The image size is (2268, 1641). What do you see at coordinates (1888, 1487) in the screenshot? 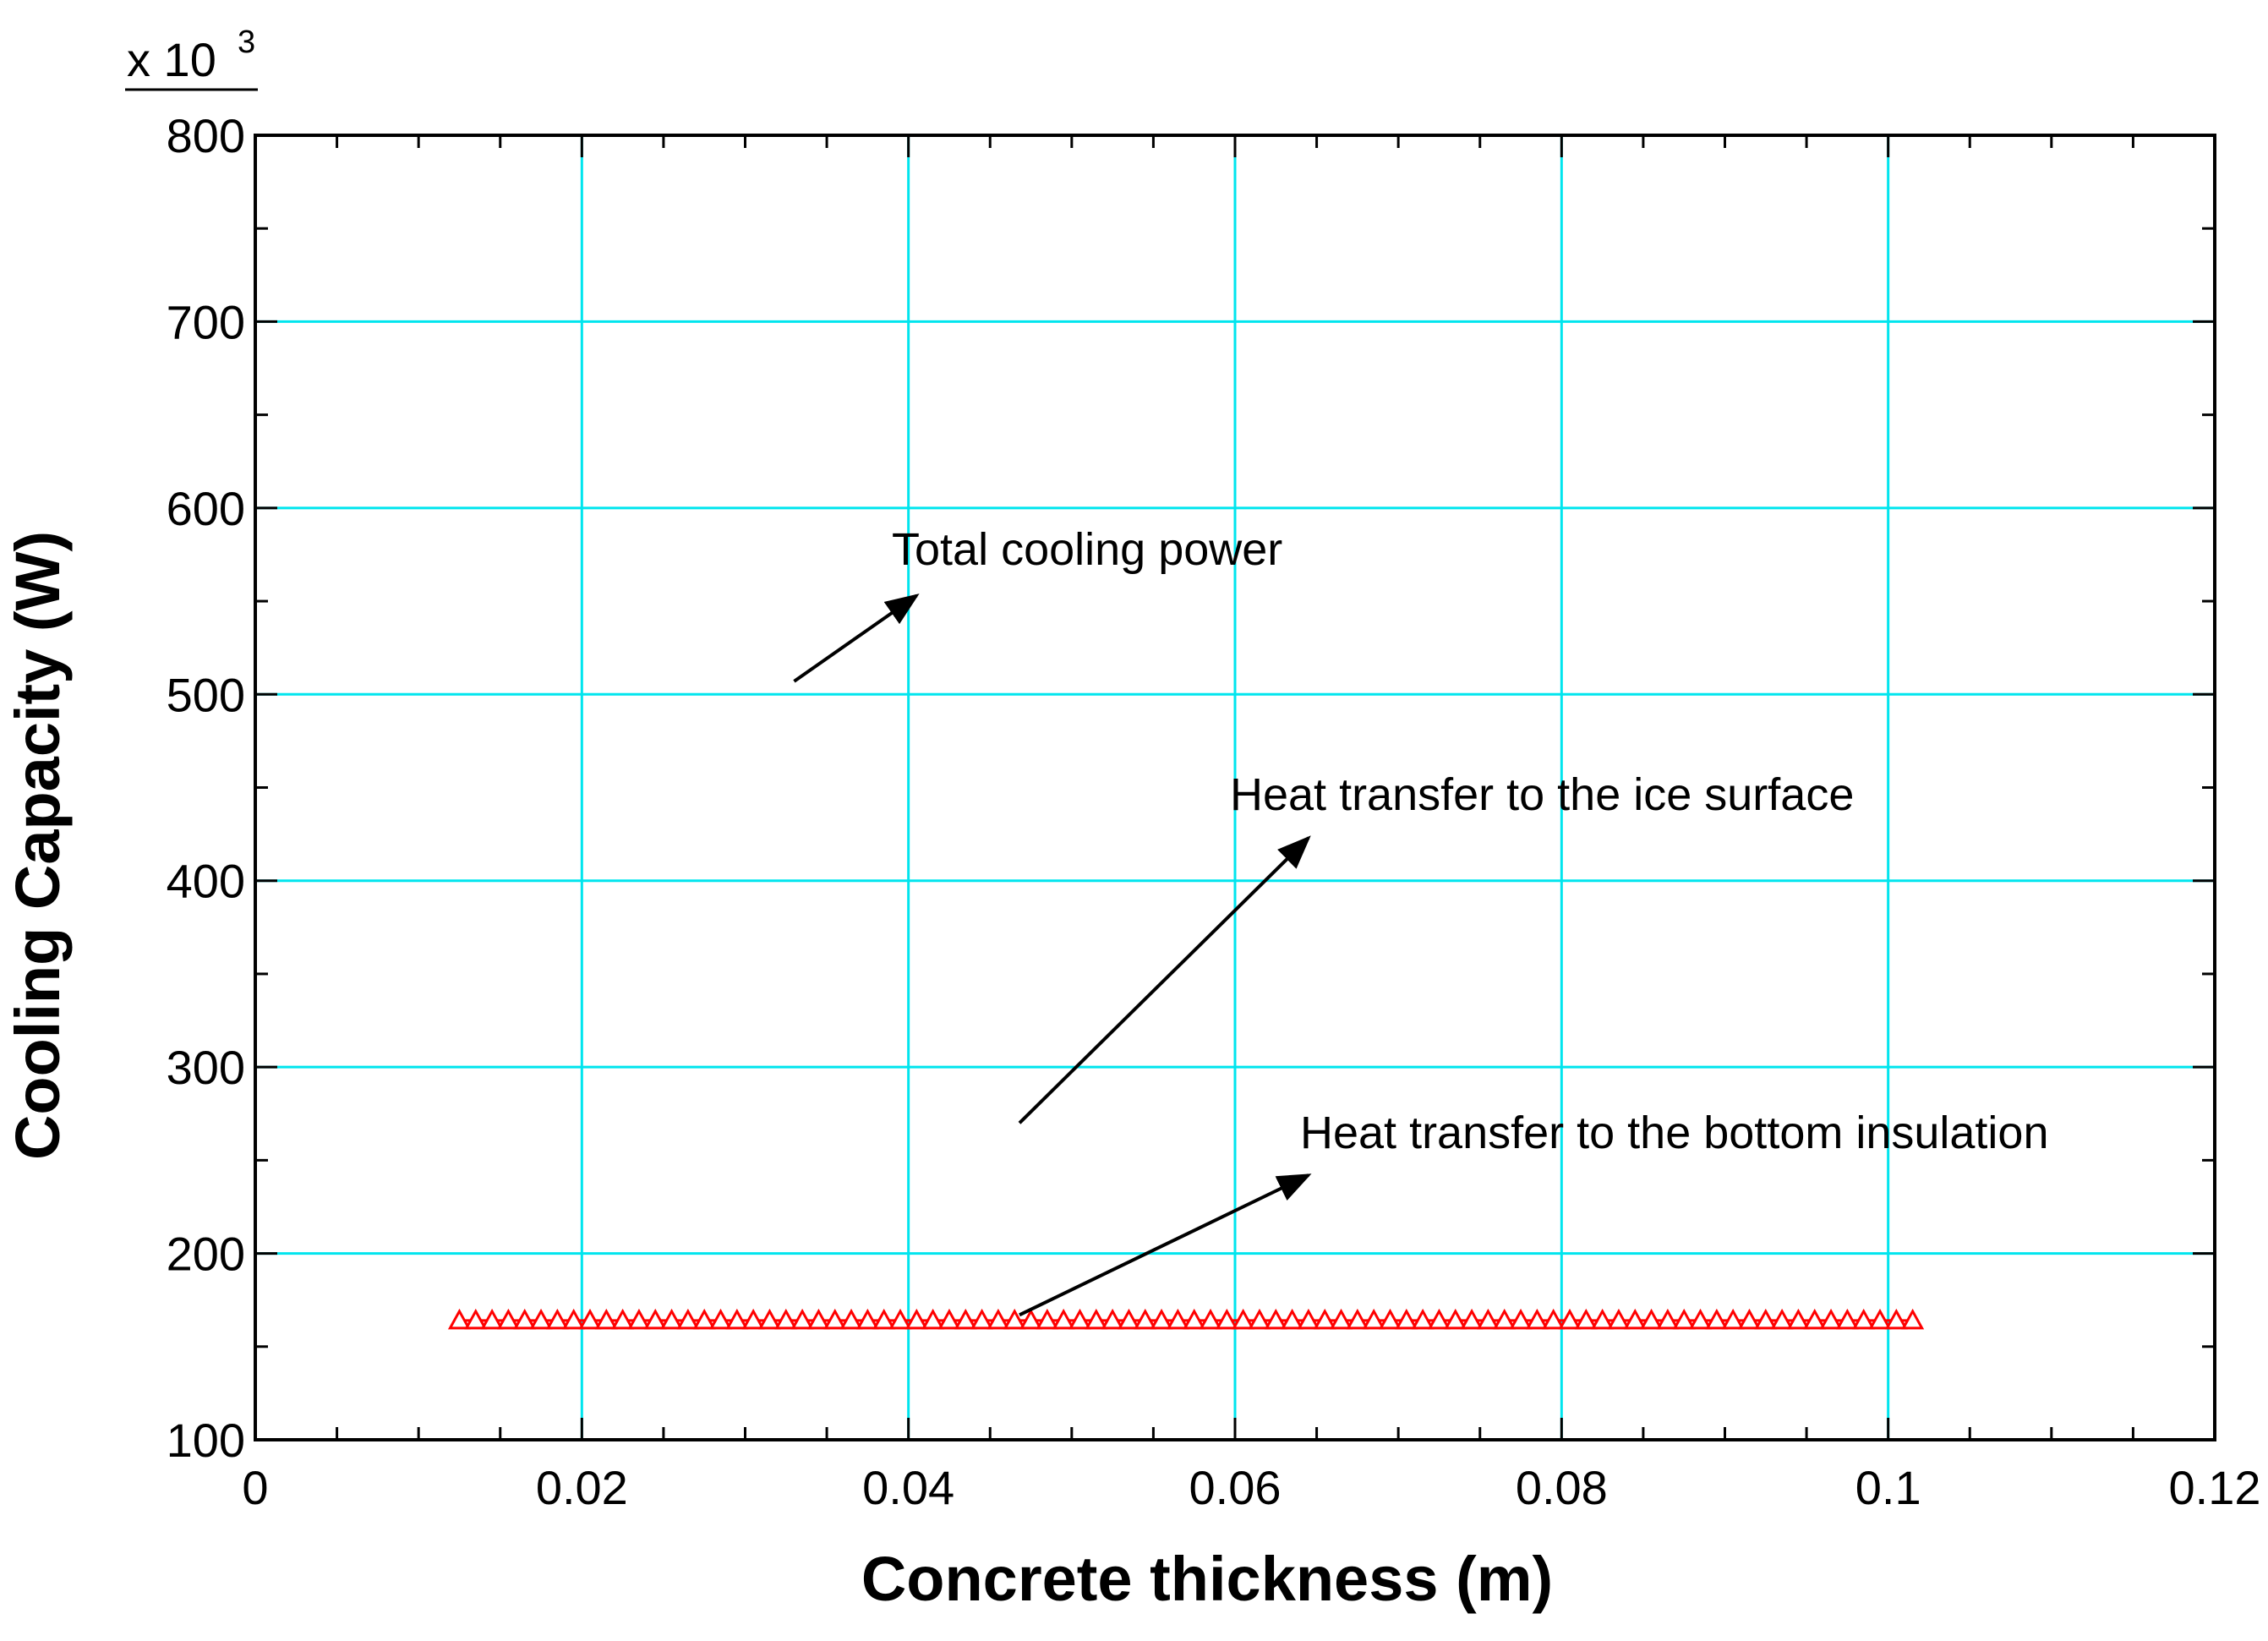
I see `x-tick-label: 0.1` at bounding box center [1888, 1487].